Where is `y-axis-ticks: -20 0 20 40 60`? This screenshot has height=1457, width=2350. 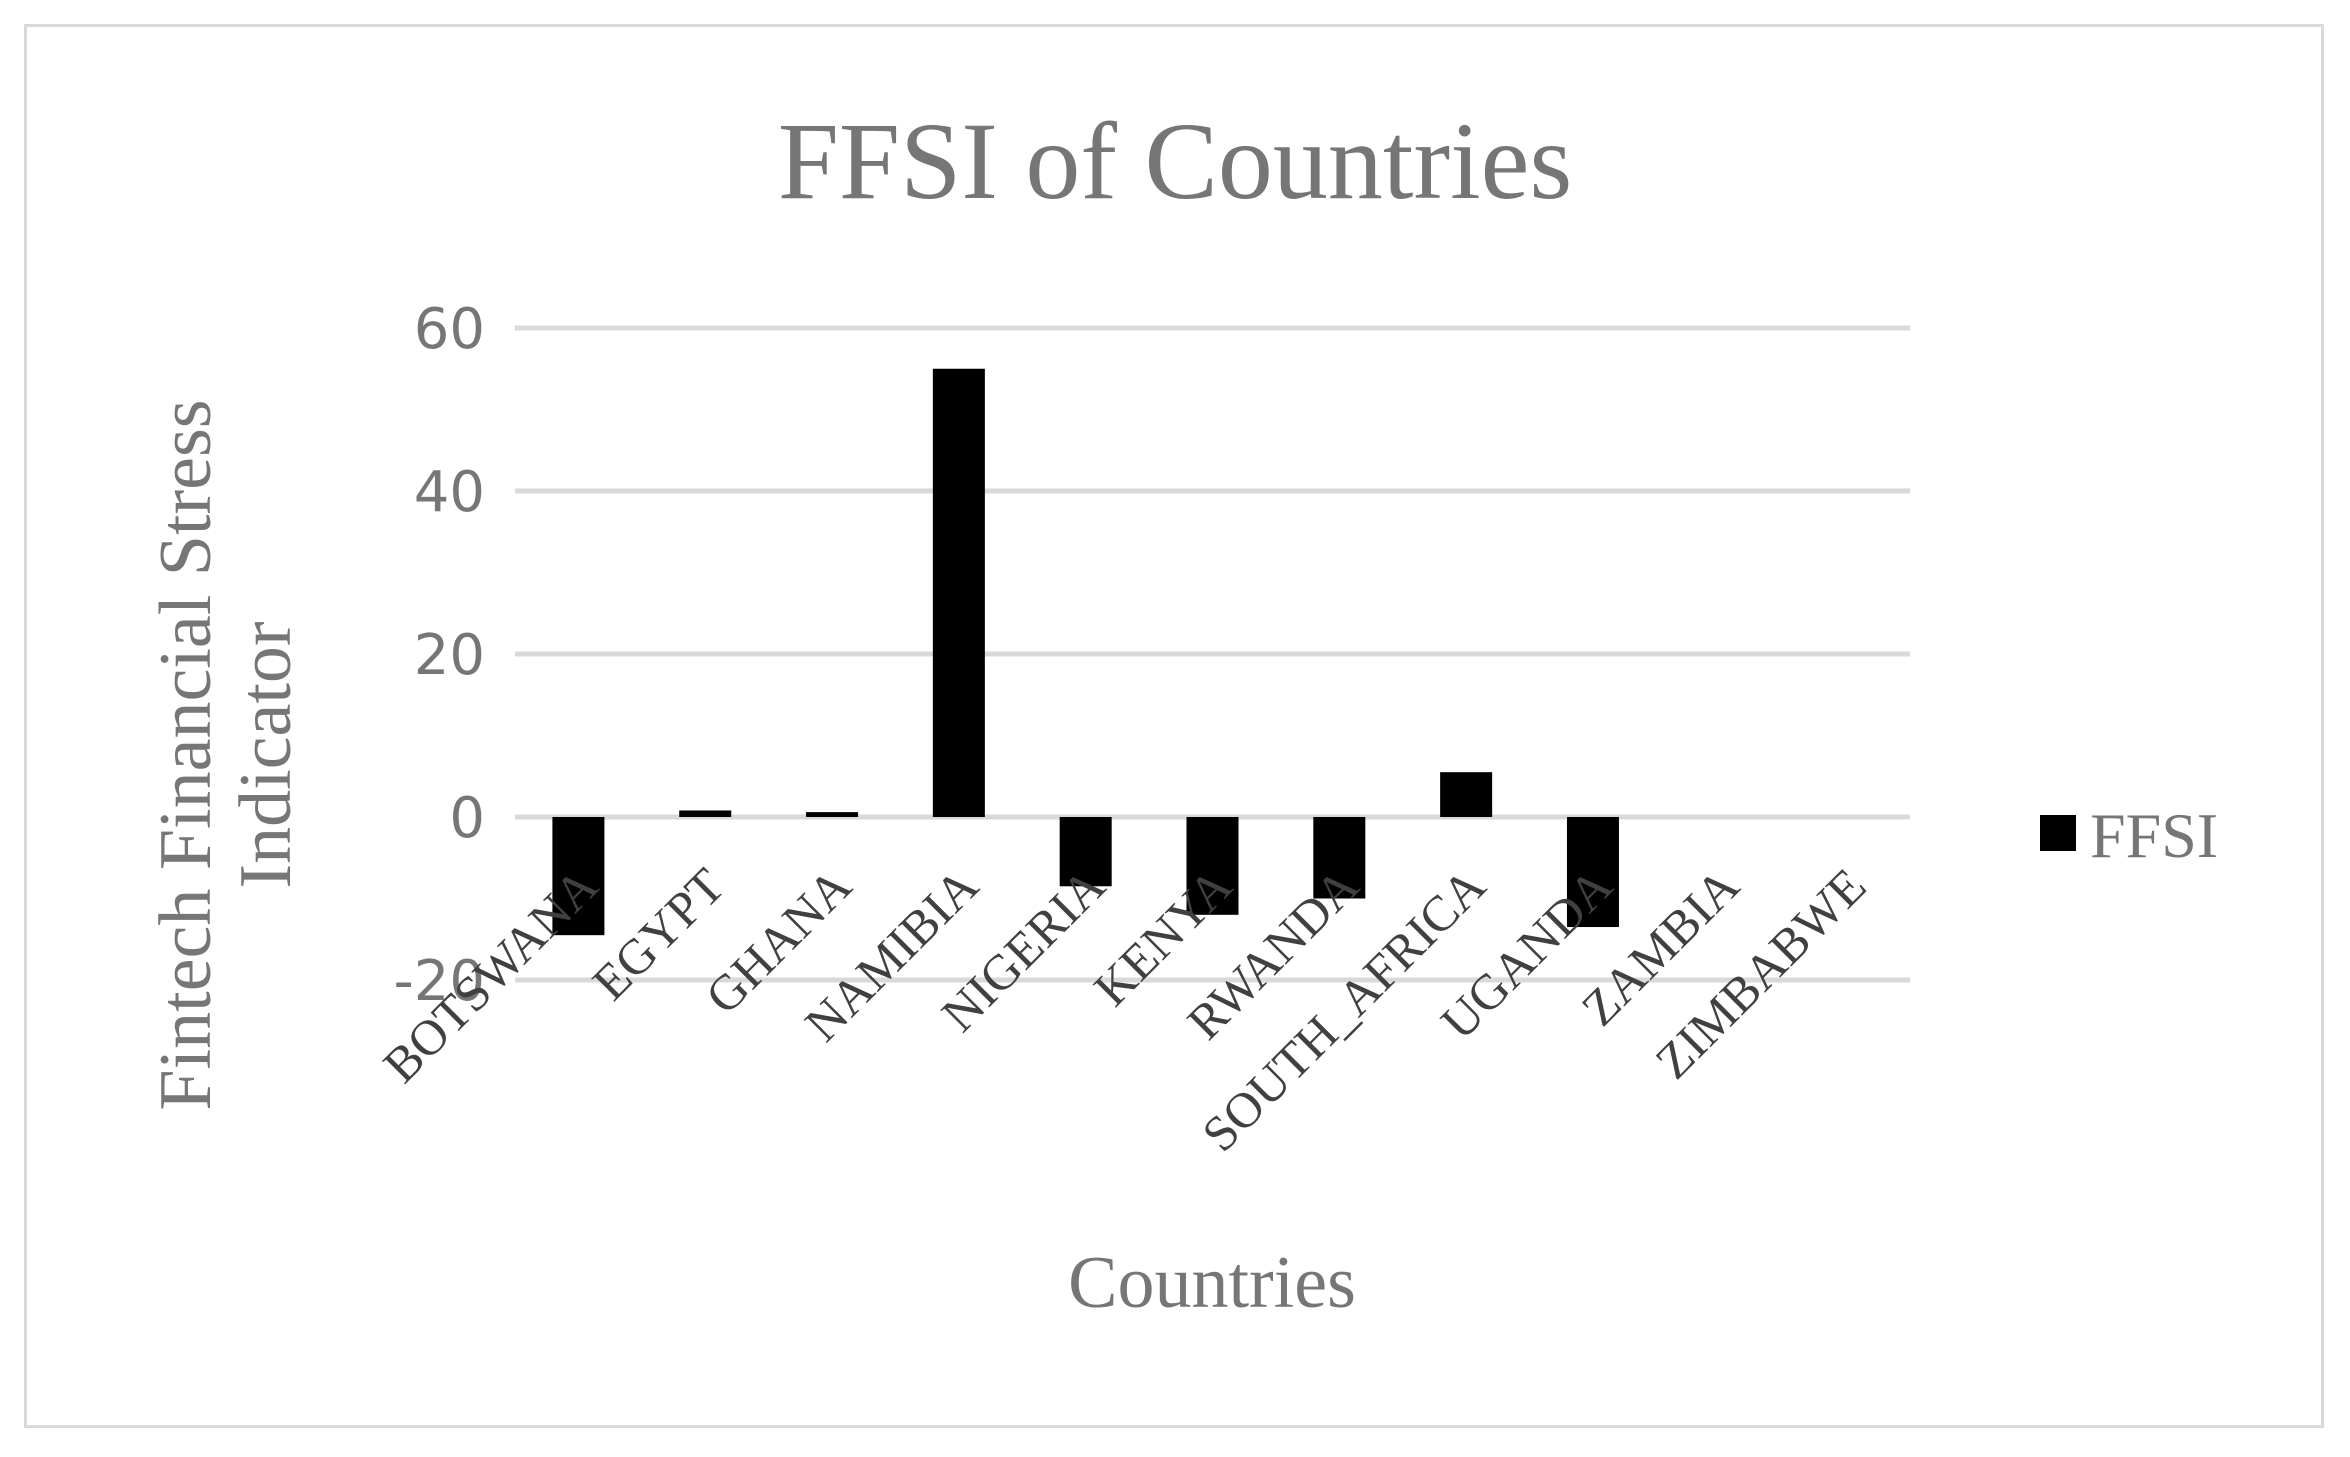 y-axis-ticks: -20 0 20 40 60 is located at coordinates (439, 655).